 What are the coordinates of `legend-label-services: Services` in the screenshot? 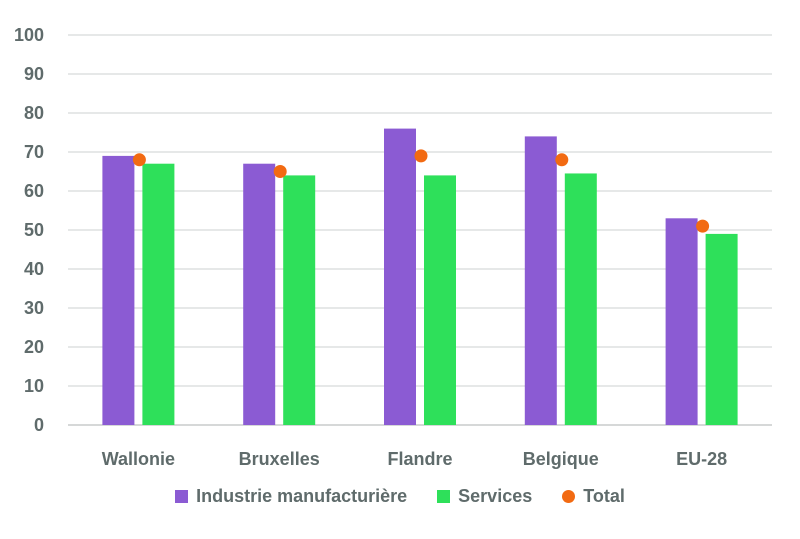 It's located at (495, 496).